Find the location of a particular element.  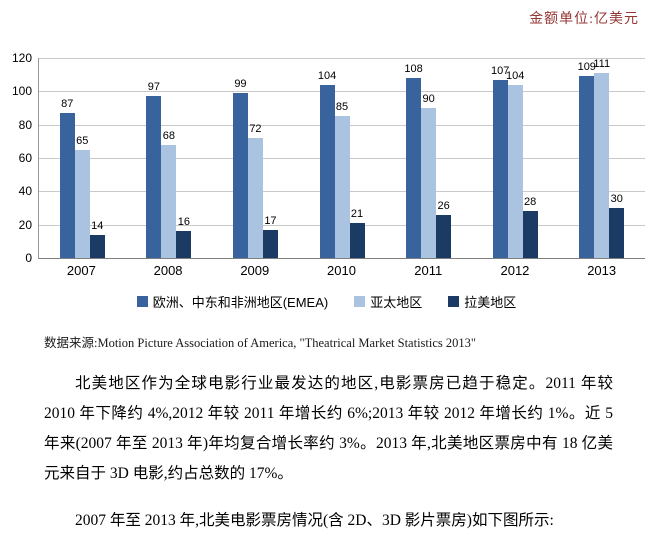

legend-item: 欧洲、中东和非洲地区(EMEA) is located at coordinates (232, 301).